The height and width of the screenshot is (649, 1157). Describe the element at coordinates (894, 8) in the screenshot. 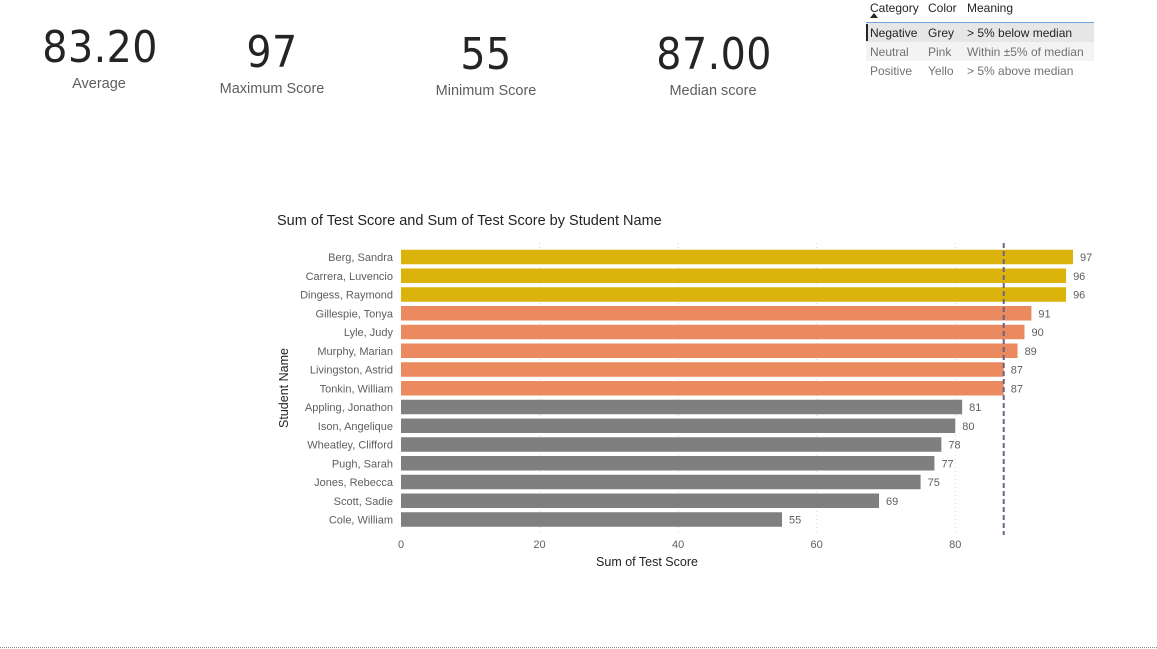

I see `header-category: Category` at that location.